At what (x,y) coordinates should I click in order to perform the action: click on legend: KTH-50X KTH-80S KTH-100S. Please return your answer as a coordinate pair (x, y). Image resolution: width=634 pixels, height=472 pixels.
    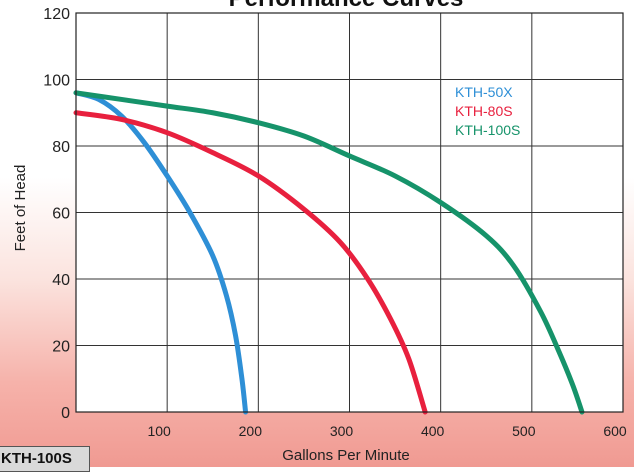
    Looking at the image, I should click on (487, 111).